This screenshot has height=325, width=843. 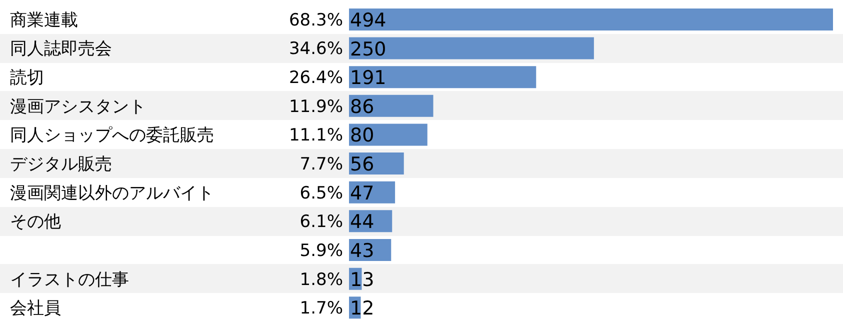 I want to click on data-label: 44, so click(x=362, y=222).